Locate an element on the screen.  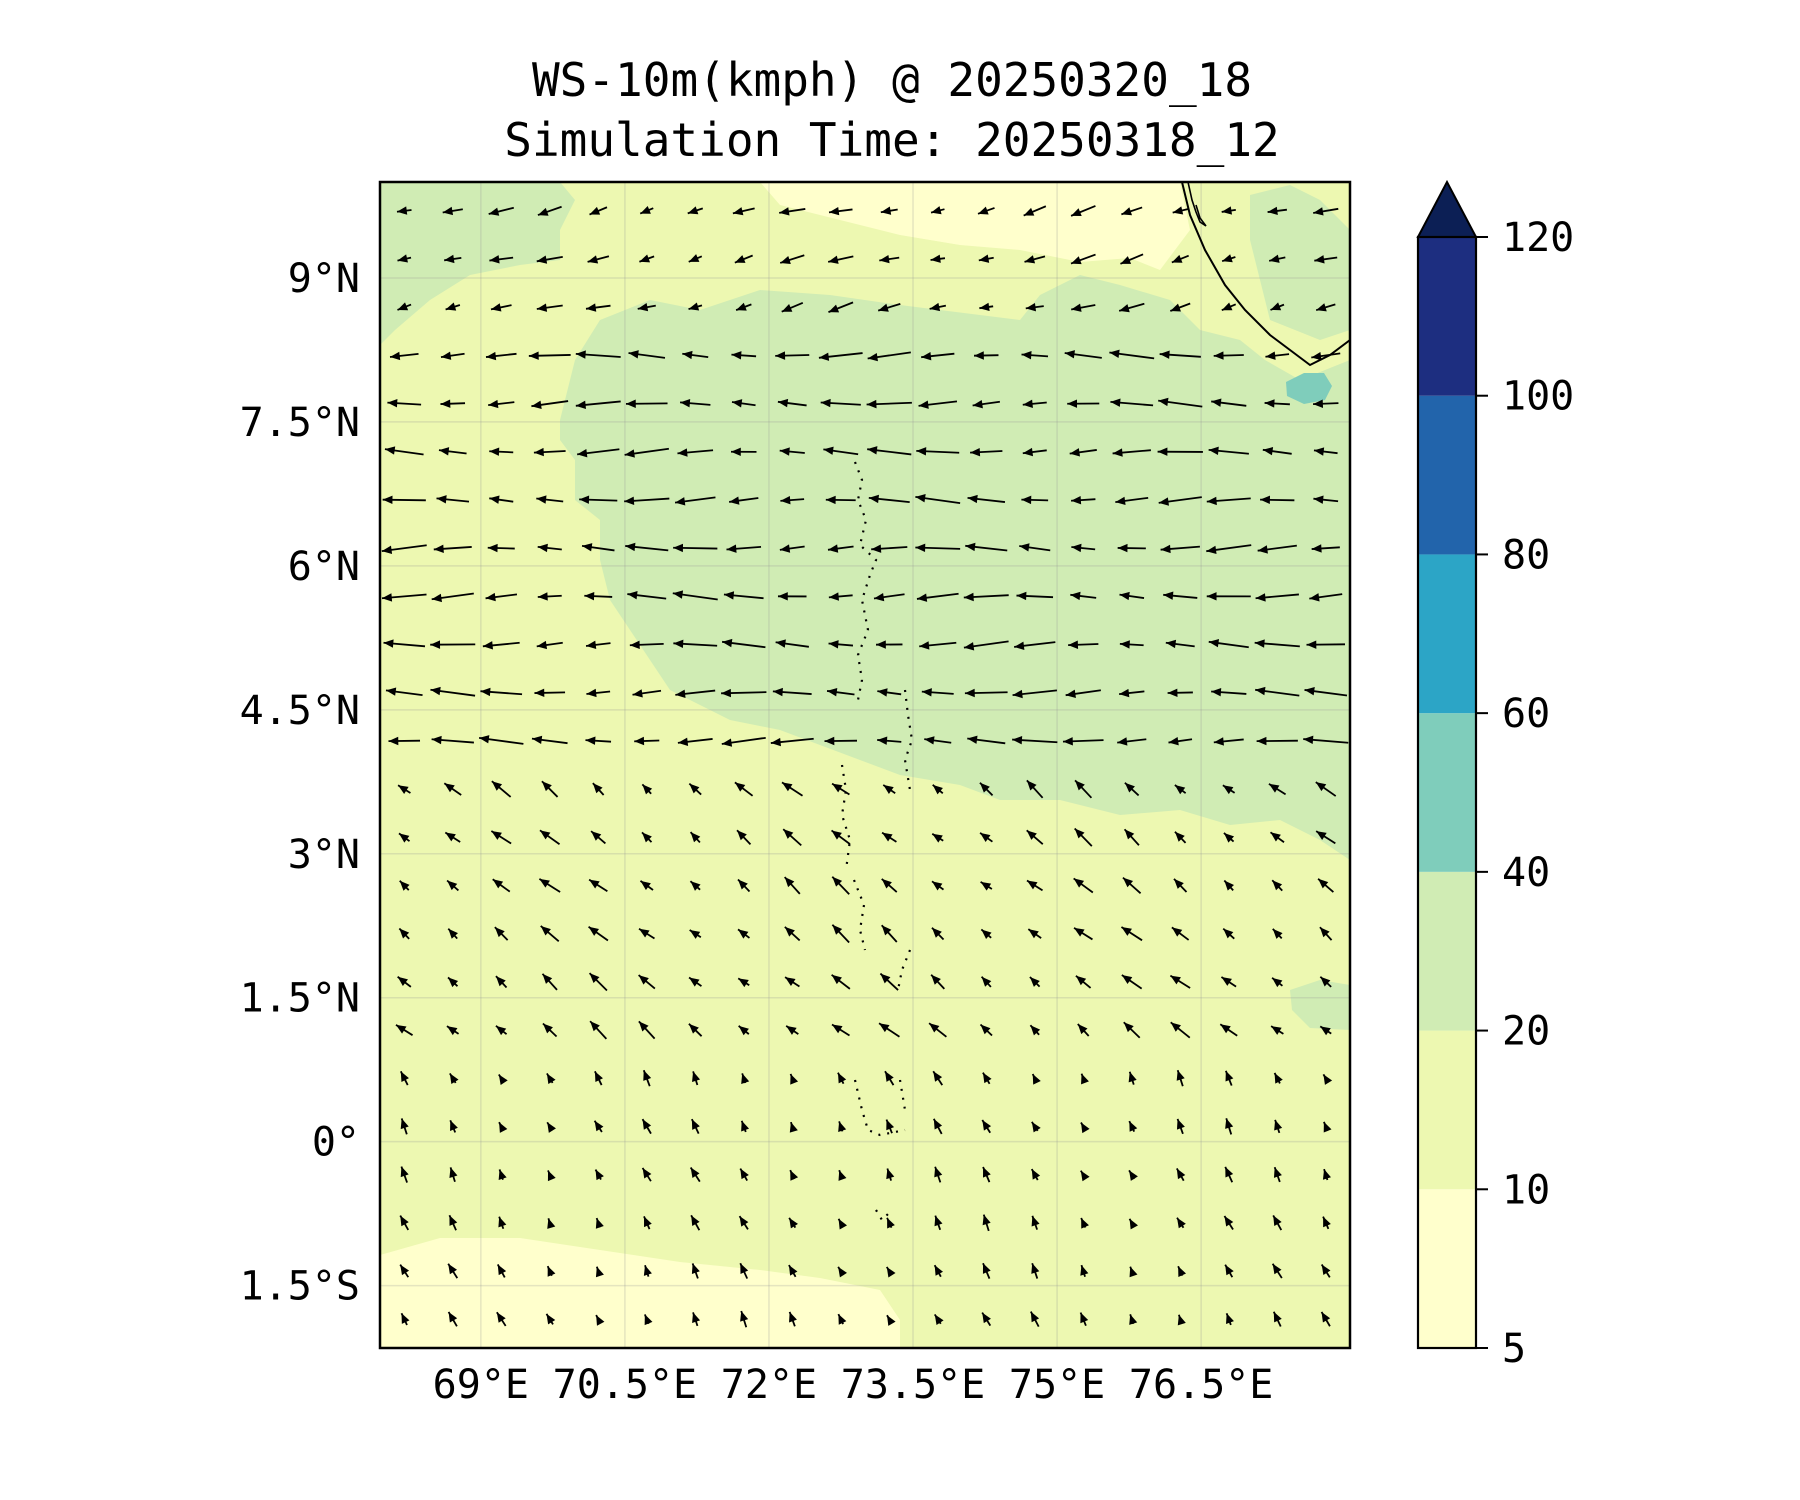
colorbar: 5 10 20 40 60 80 100 120 is located at coordinates (1495, 775).